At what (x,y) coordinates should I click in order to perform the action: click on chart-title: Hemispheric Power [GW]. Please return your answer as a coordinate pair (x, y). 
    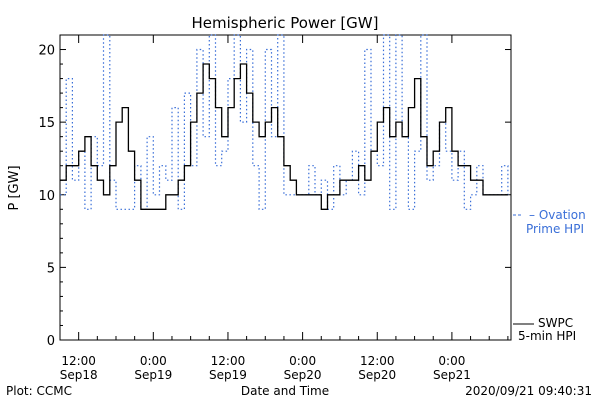
    Looking at the image, I should click on (285, 23).